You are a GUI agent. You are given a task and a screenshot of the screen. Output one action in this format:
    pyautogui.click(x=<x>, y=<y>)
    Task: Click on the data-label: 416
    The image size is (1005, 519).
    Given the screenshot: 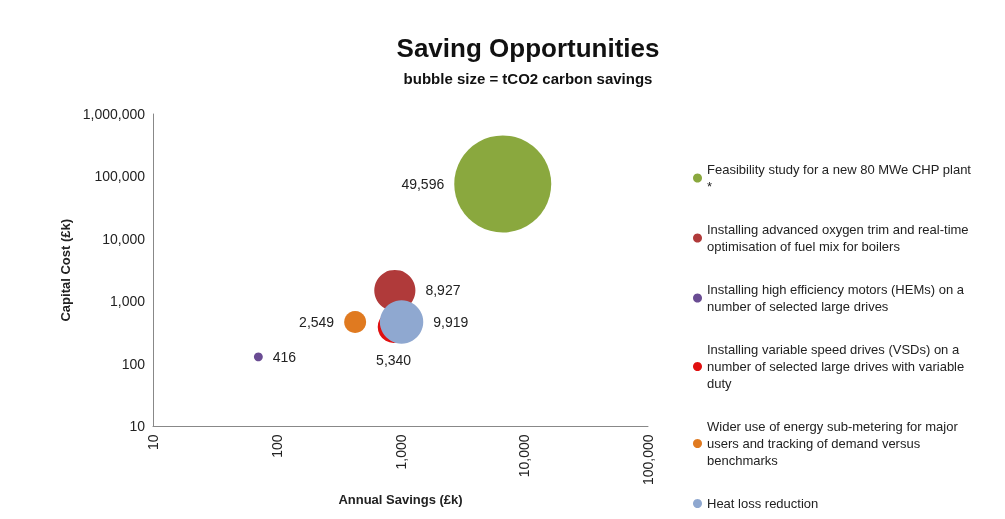 What is the action you would take?
    pyautogui.click(x=284, y=356)
    